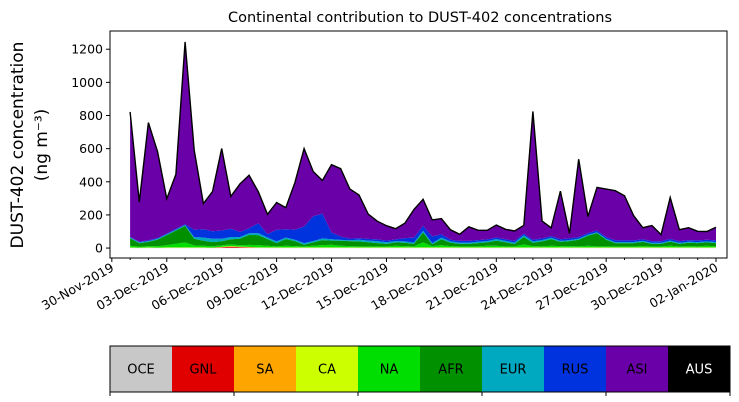 This screenshot has width=739, height=402. What do you see at coordinates (91, 214) in the screenshot?
I see `y-tick-label-200: 200` at bounding box center [91, 214].